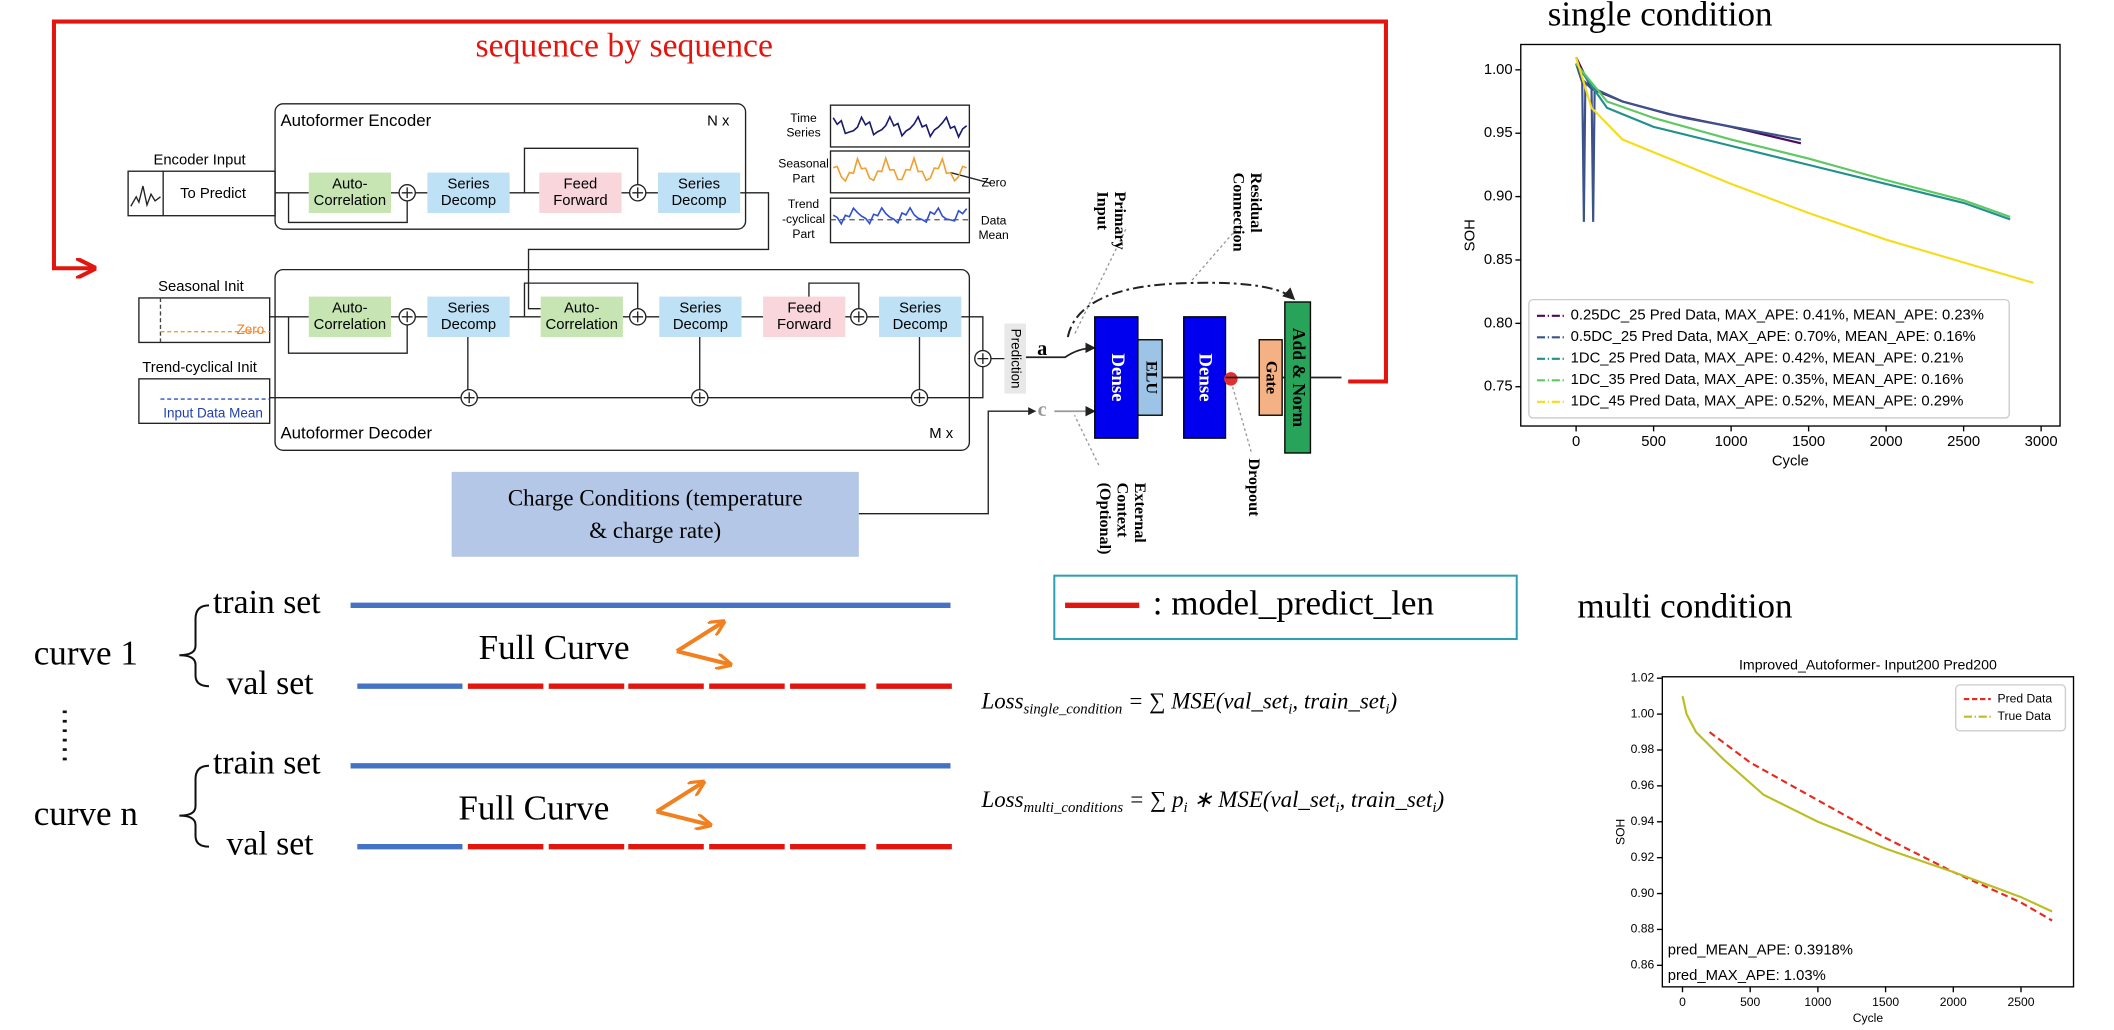  What do you see at coordinates (1643, 821) in the screenshot?
I see `y-tick-label: 0.94` at bounding box center [1643, 821].